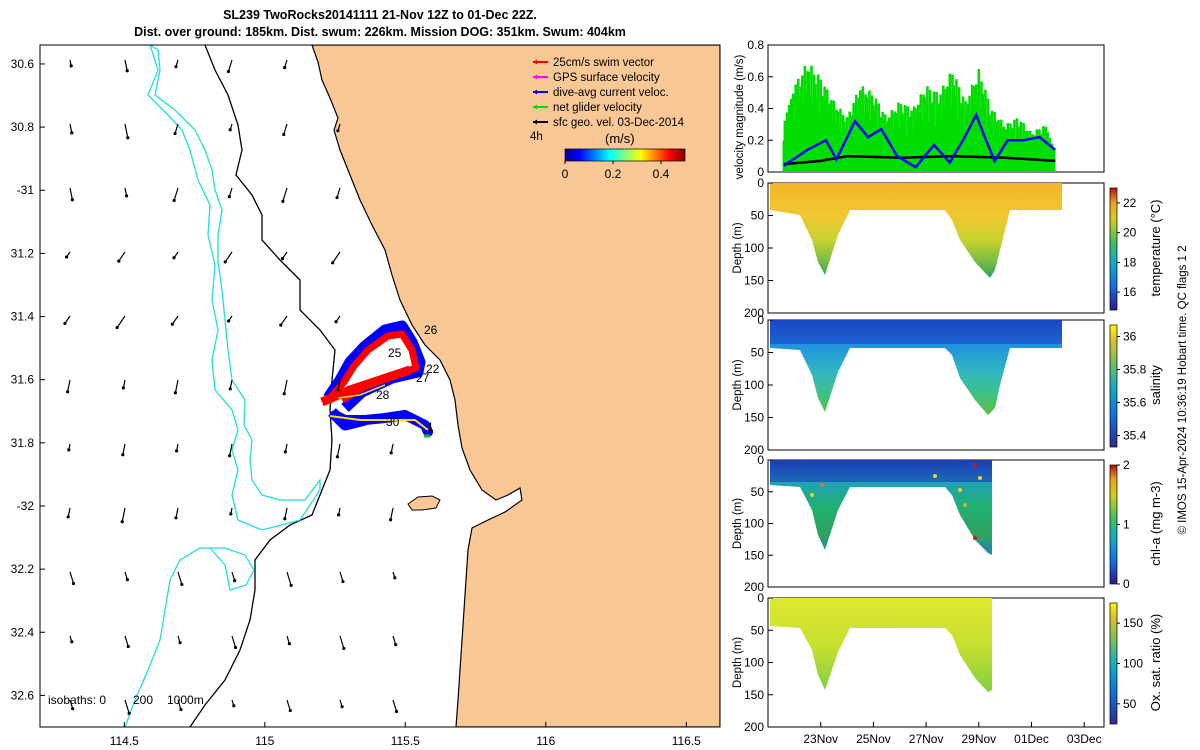 The image size is (1200, 750). What do you see at coordinates (222, 386) in the screenshot?
I see `isobath-1000m` at bounding box center [222, 386].